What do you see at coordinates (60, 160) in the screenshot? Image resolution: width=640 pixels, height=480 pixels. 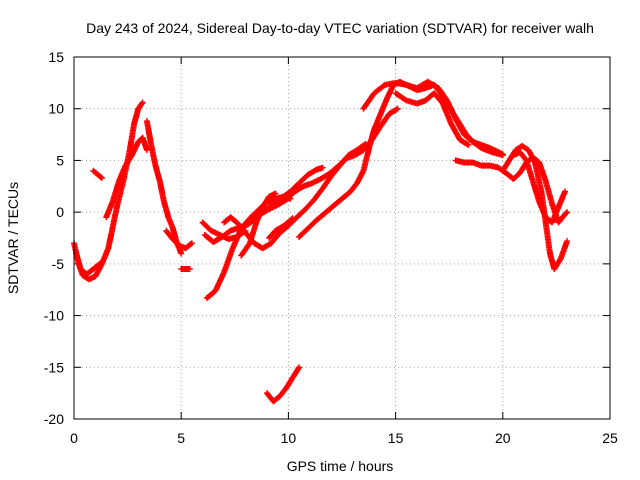 I see `y-tick-label: 5` at bounding box center [60, 160].